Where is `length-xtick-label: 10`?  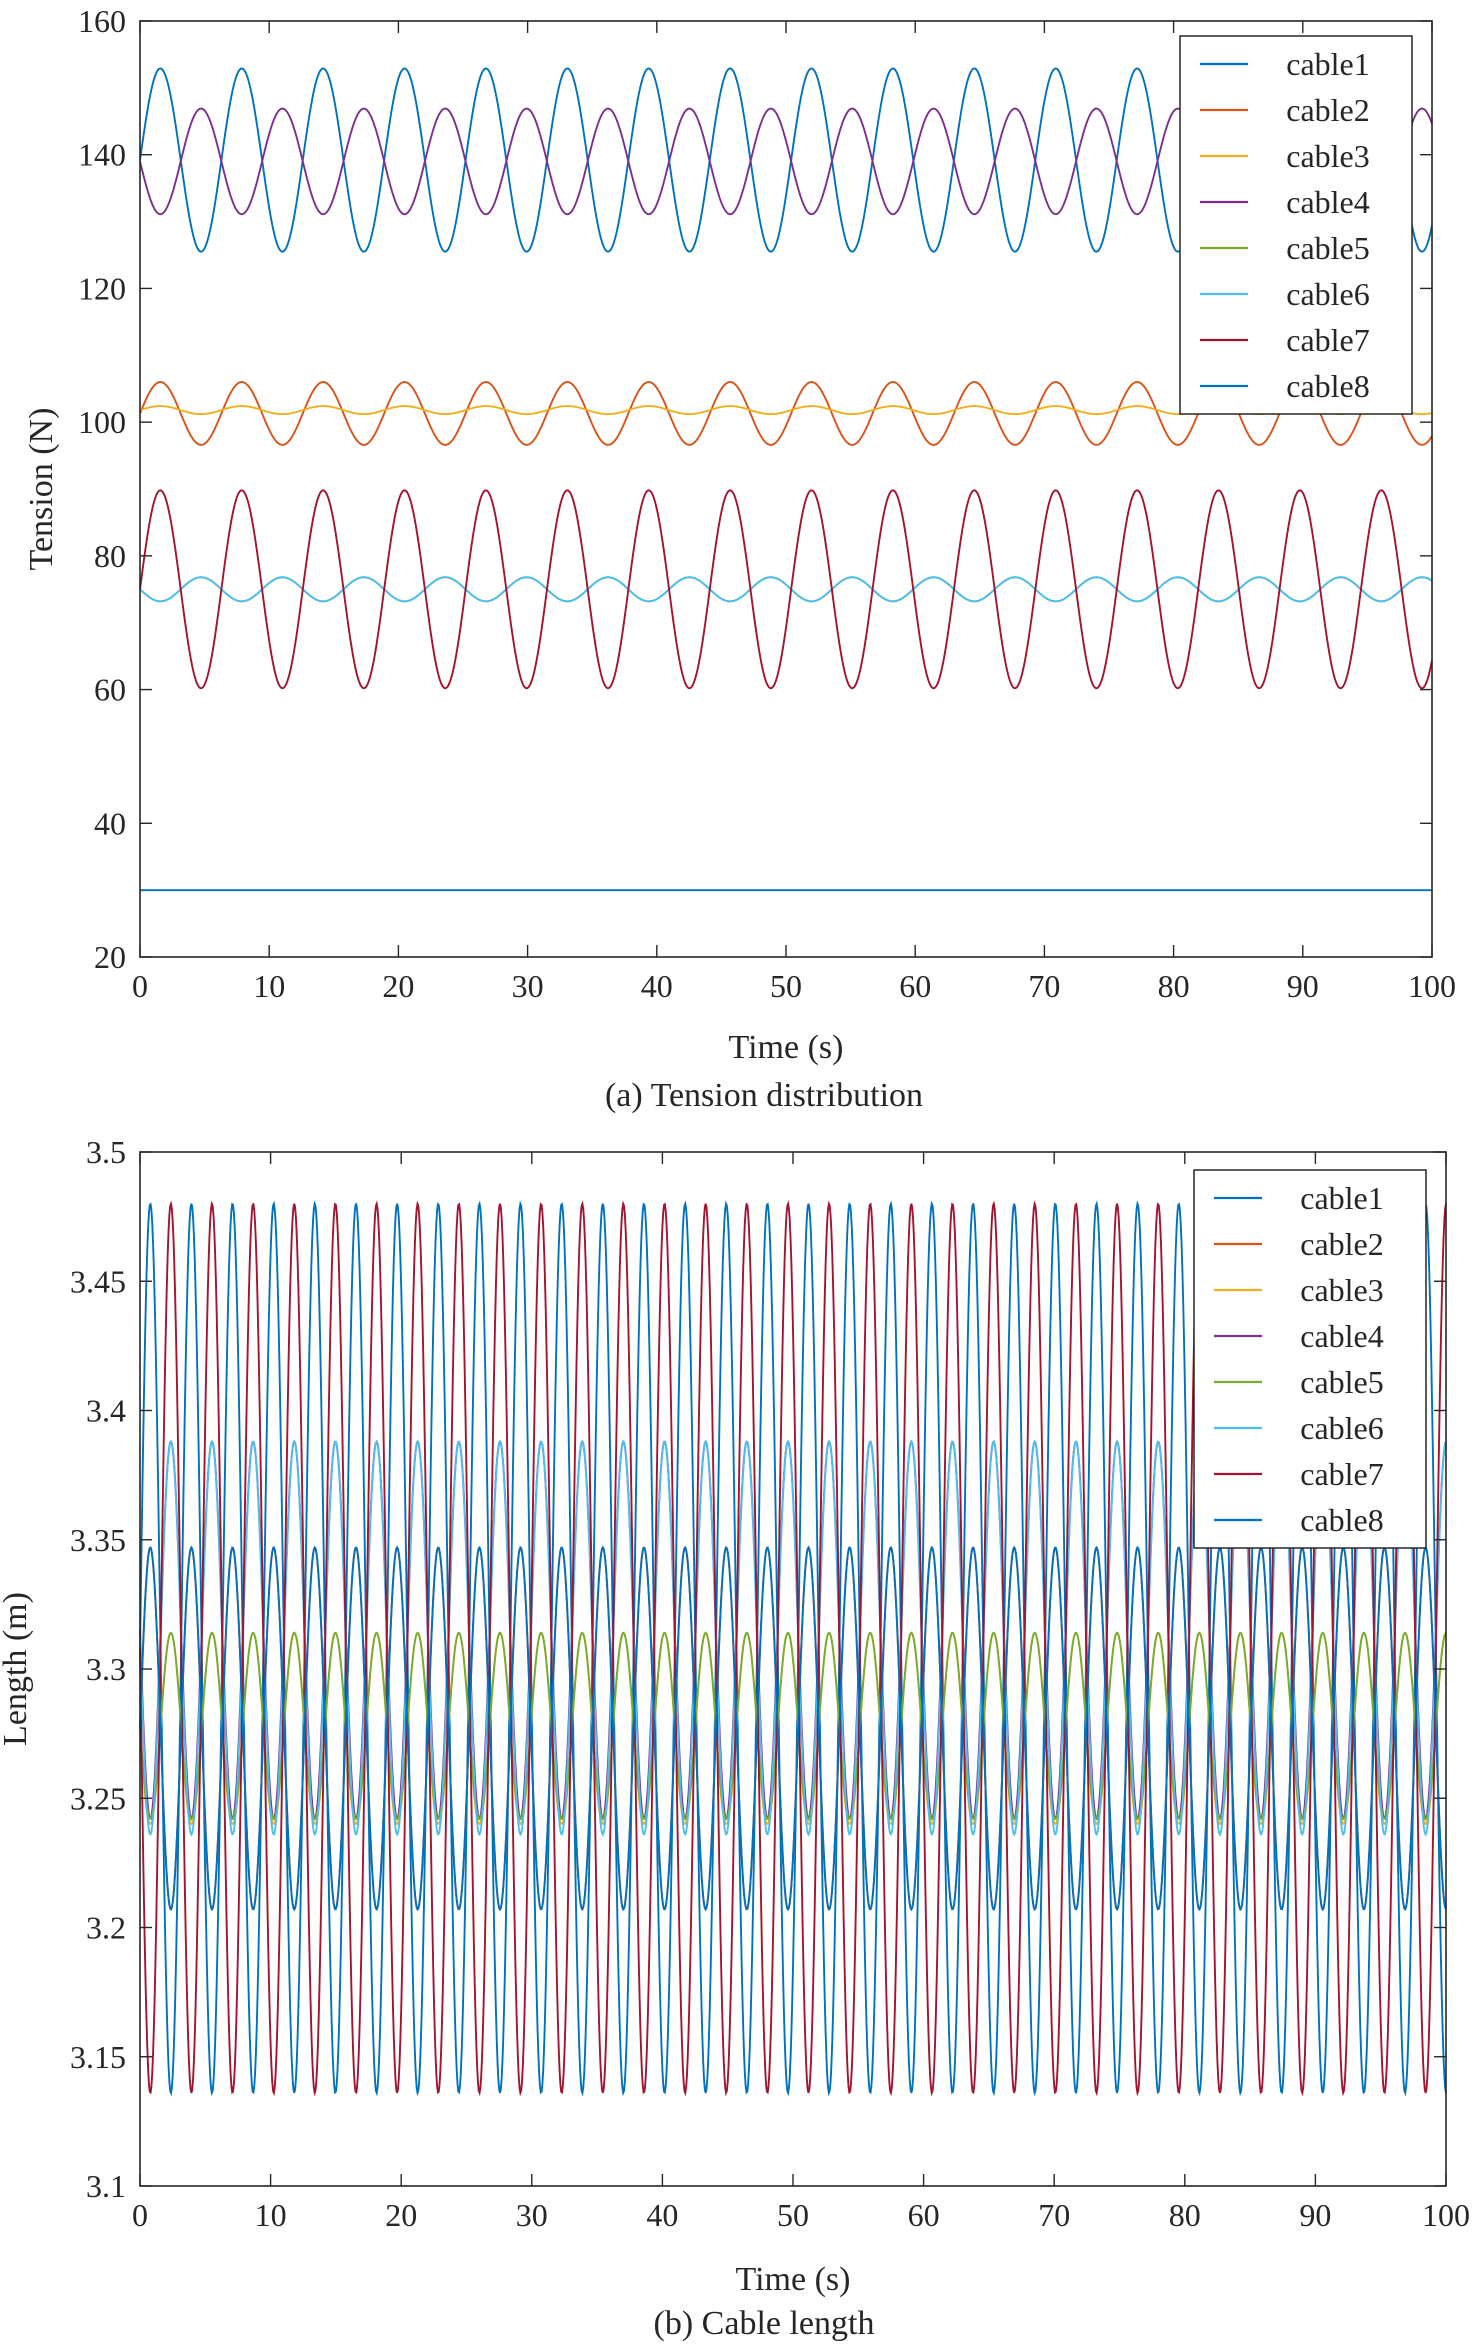 length-xtick-label: 10 is located at coordinates (271, 2215).